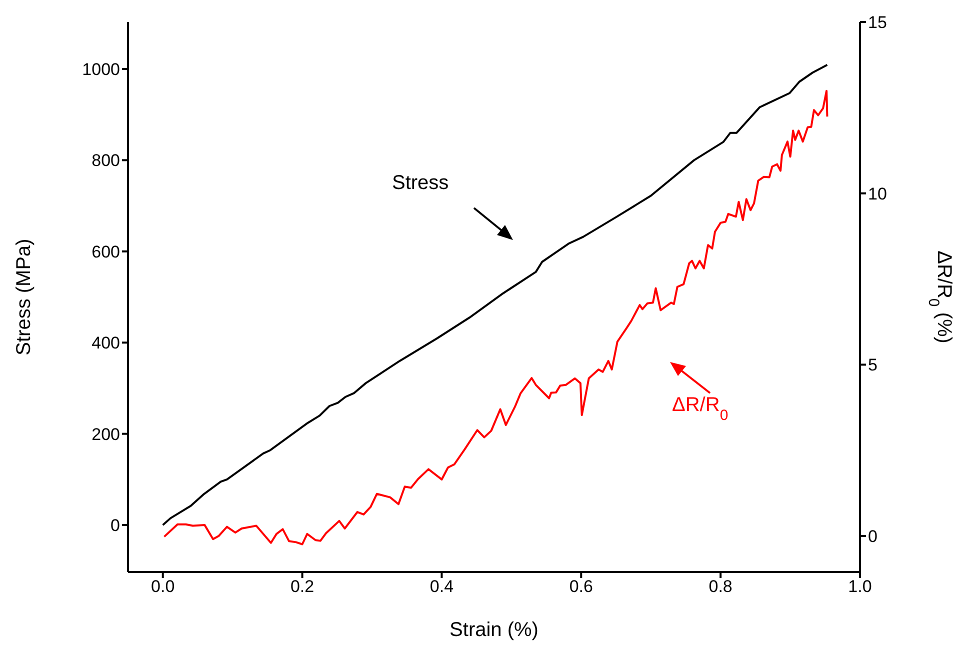 This screenshot has width=968, height=654. I want to click on x-tick-label: 0.2, so click(302, 586).